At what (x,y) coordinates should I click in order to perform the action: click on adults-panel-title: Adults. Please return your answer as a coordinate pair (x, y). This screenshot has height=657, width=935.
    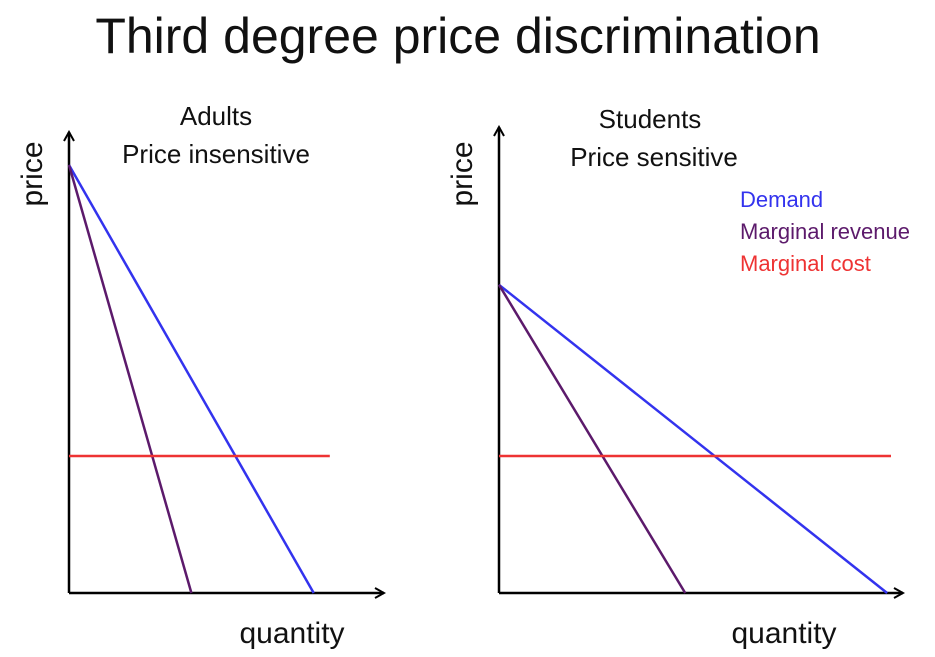
    Looking at the image, I should click on (216, 116).